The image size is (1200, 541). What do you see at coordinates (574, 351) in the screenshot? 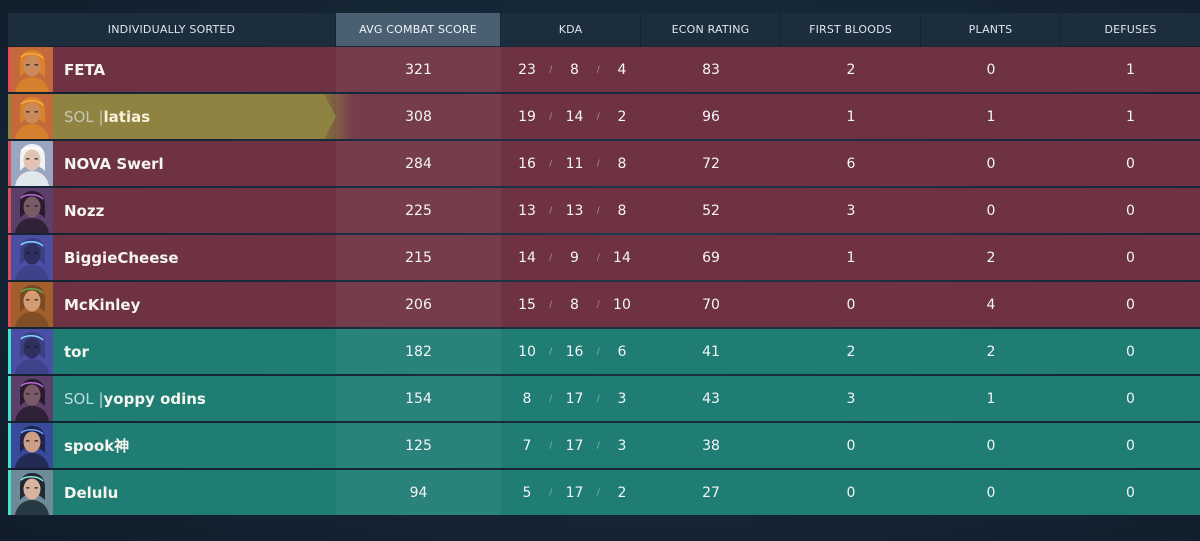
I see `deaths-value: 16` at bounding box center [574, 351].